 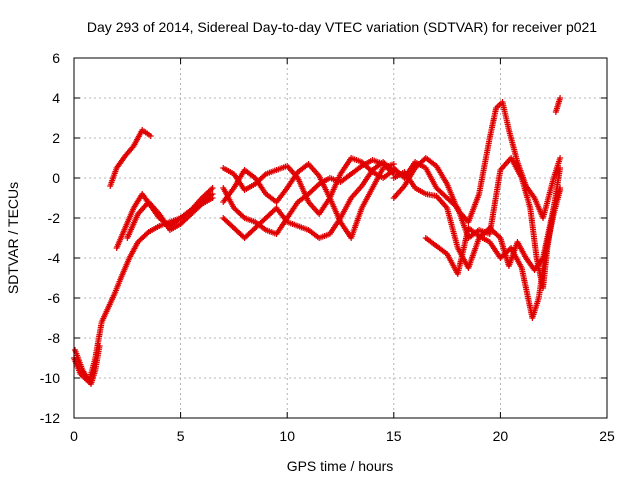 I want to click on y-tick-label: -6, so click(x=54, y=298).